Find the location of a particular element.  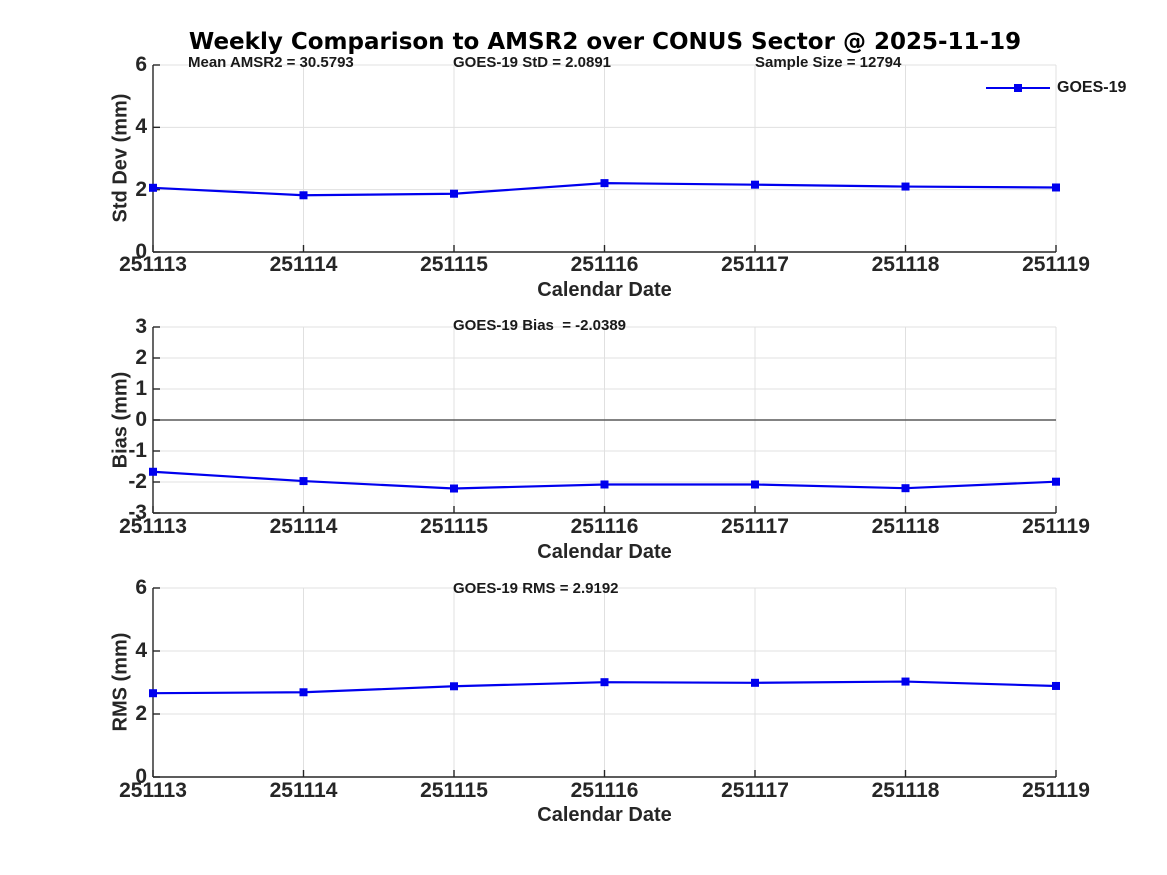

annotation-goes-bias: GOES-19 Bias = -2.0389 is located at coordinates (540, 325).